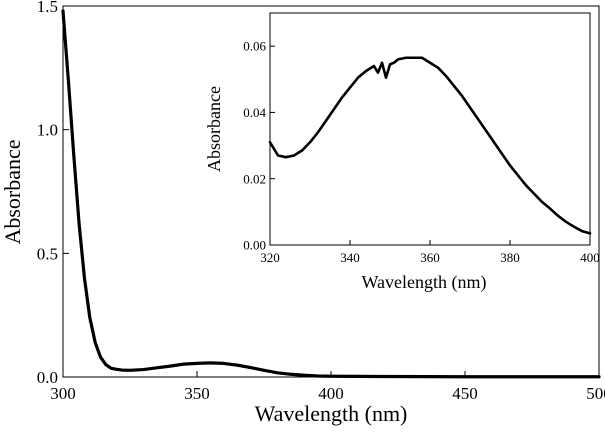 The height and width of the screenshot is (432, 605). I want to click on main-y-tick-label: 0.0, so click(47, 377).